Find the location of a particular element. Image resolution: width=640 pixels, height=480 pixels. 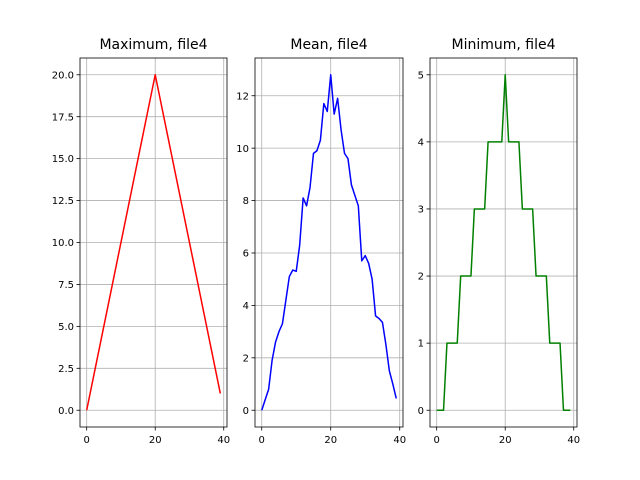

chart-title-minimum: Minimum, file4 is located at coordinates (503, 45).